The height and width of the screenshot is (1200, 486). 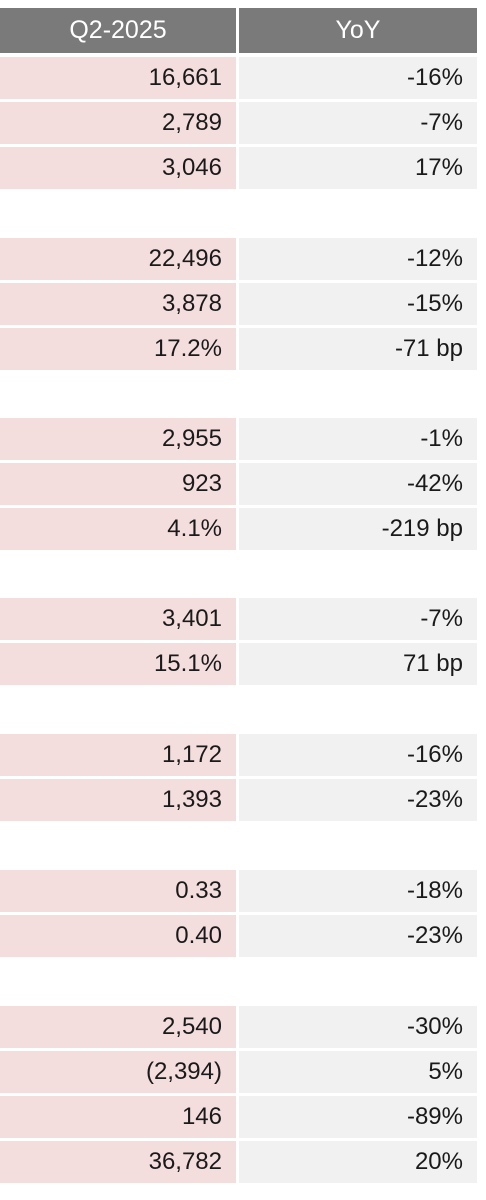 I want to click on table-cell-yoy: -71 bp, so click(x=358, y=349).